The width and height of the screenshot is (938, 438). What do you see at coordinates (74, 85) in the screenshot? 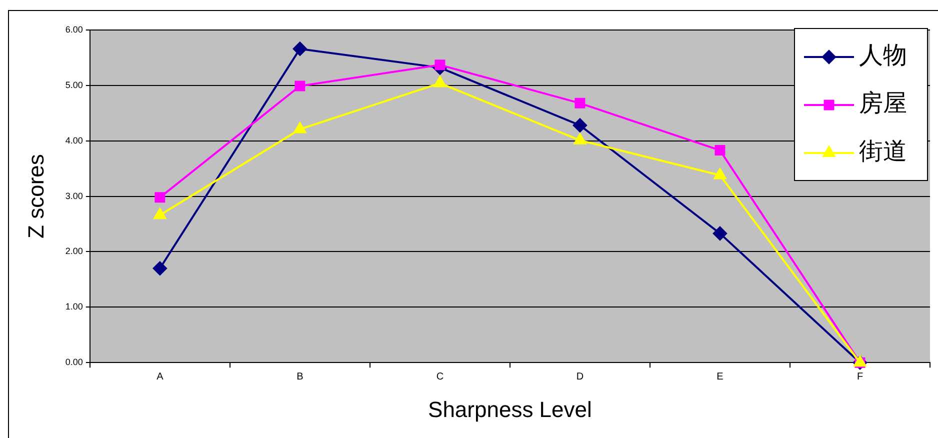
I see `y-tick-label: 5.00` at bounding box center [74, 85].